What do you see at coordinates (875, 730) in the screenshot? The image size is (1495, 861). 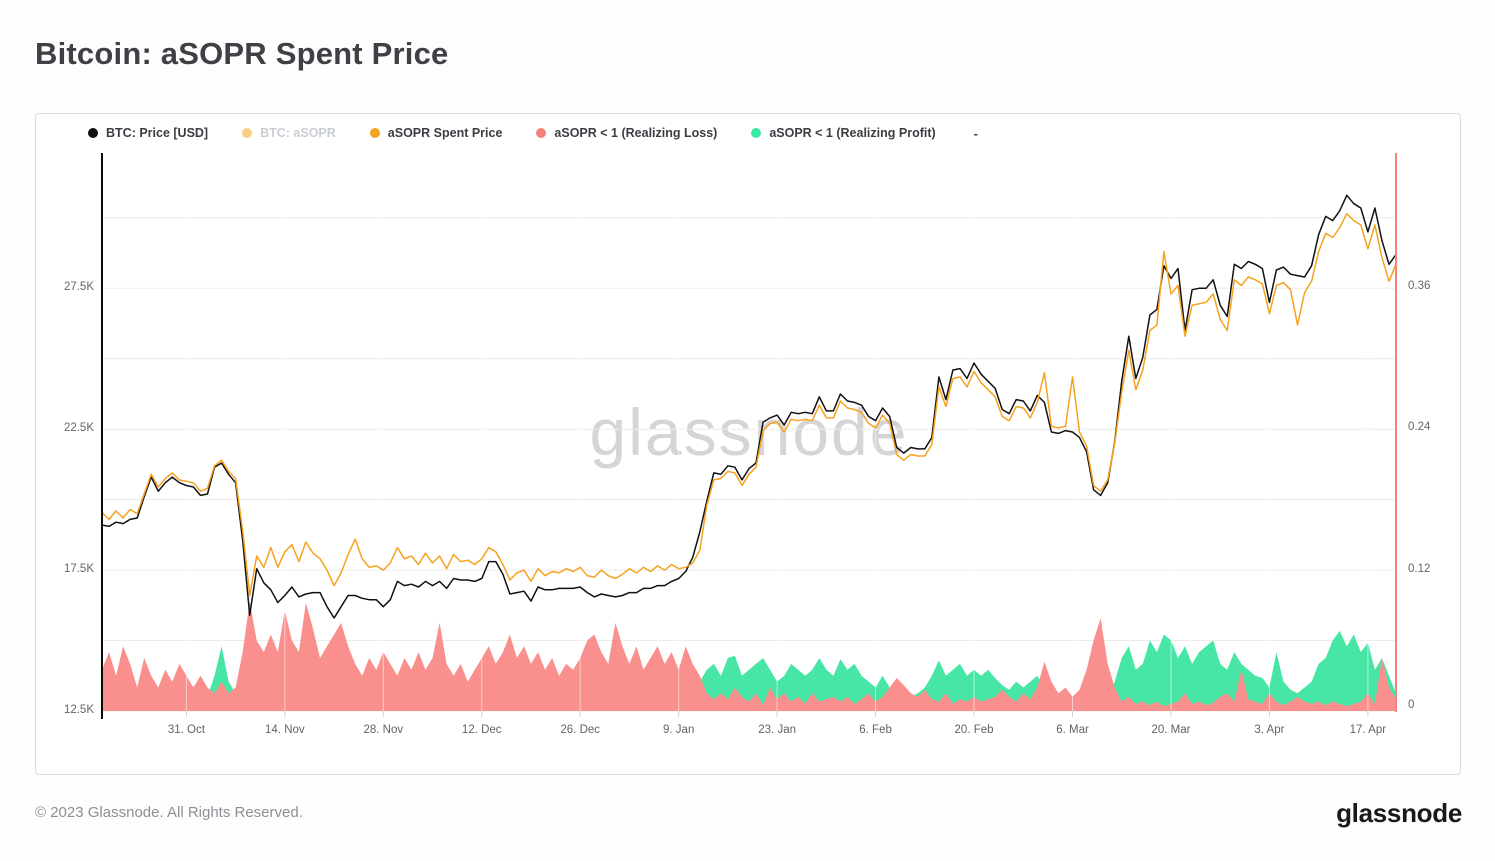 I see `x-axis-label: 6. Feb` at bounding box center [875, 730].